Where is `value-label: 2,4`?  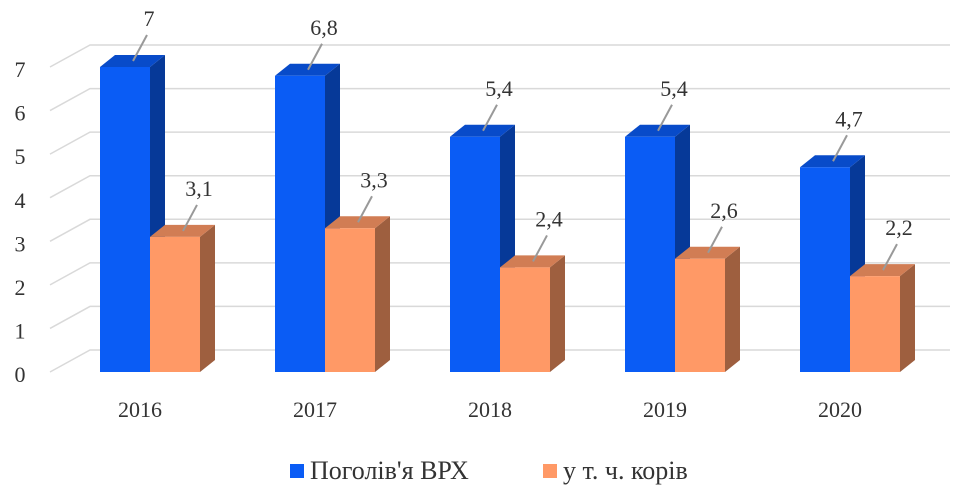
value-label: 2,4 is located at coordinates (549, 218).